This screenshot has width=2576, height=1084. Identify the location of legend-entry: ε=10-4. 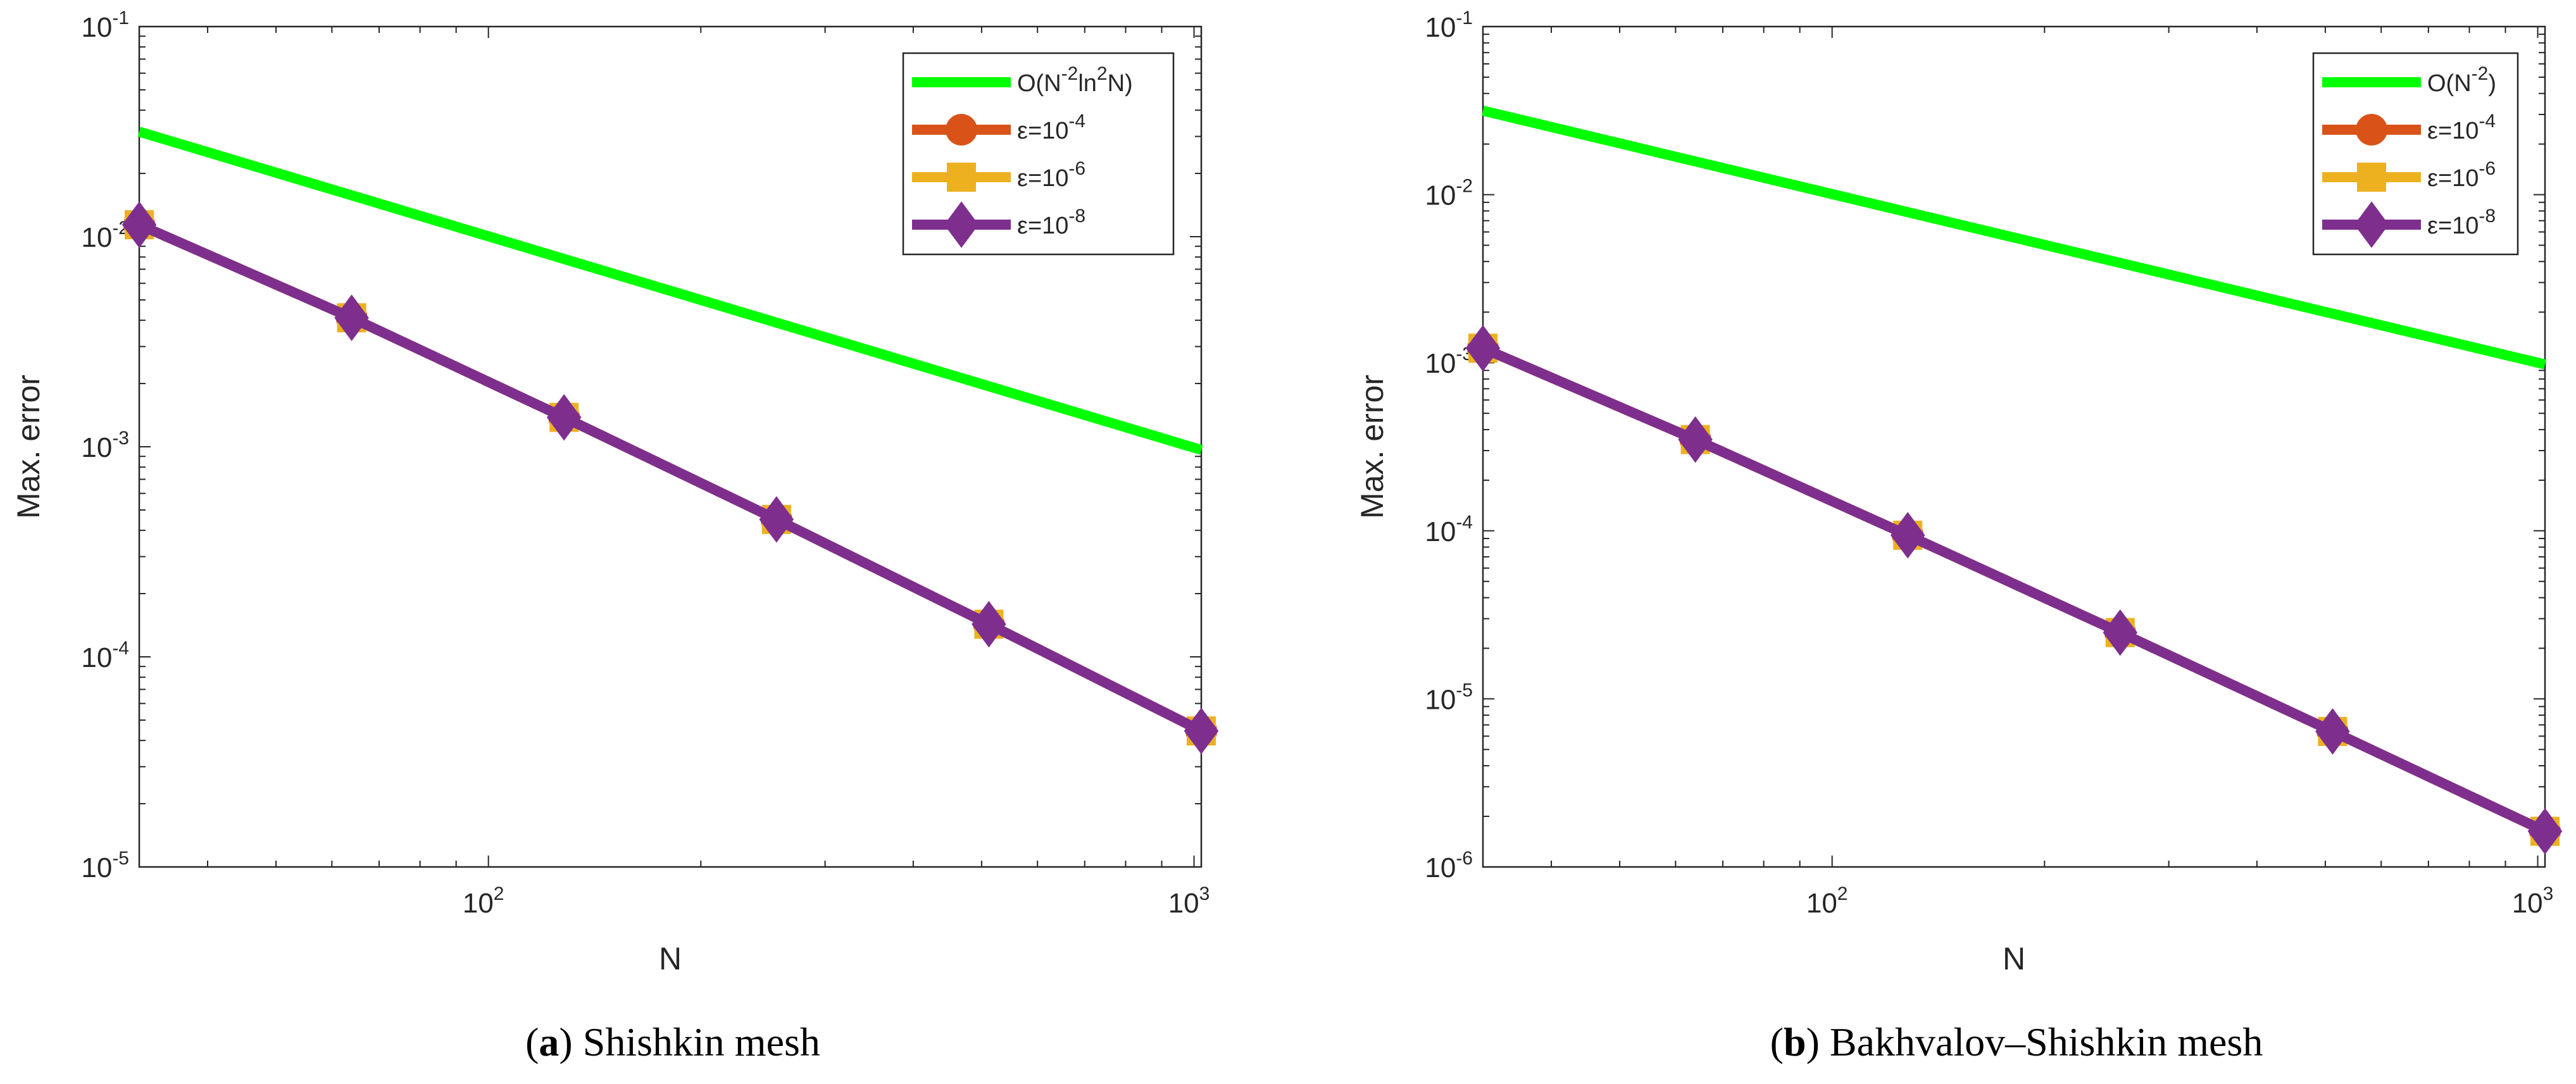
(2409, 129).